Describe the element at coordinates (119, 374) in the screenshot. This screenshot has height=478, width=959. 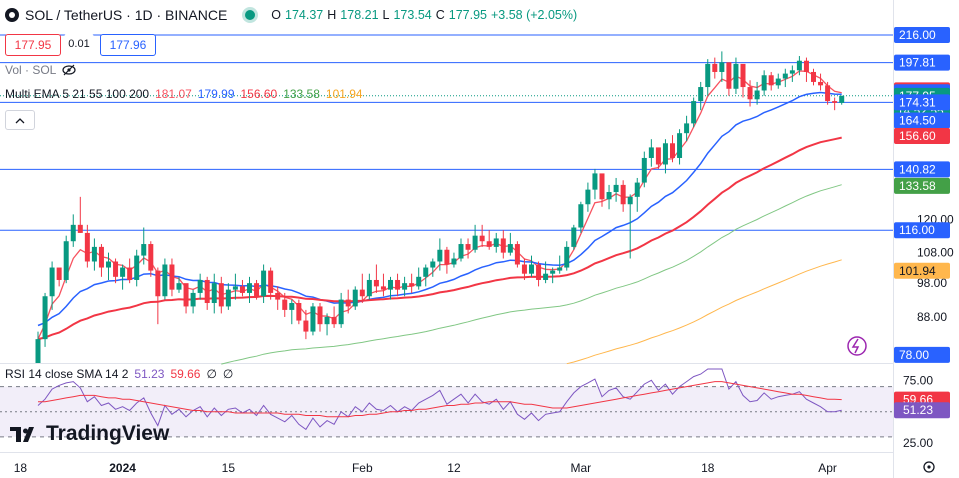
I see `rsi-legend: RSI 14 close SMA 14 2 51.23 59.66 ∅ ∅` at that location.